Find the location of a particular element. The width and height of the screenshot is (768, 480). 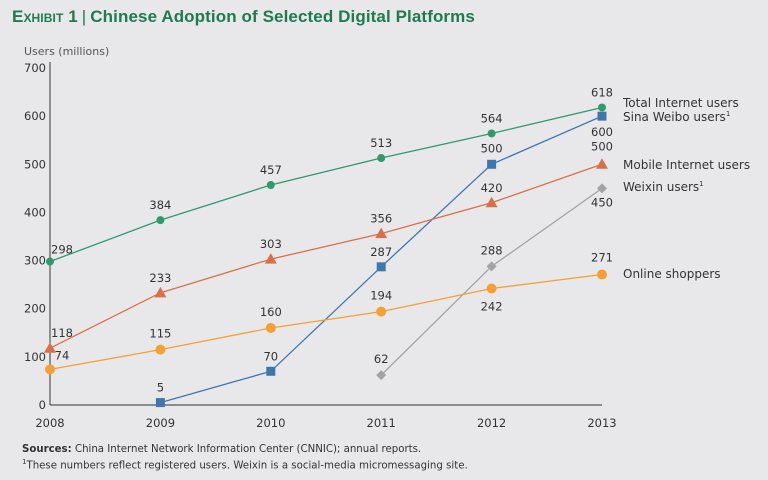

sina-weibo-users-data-label: 5 is located at coordinates (160, 388).